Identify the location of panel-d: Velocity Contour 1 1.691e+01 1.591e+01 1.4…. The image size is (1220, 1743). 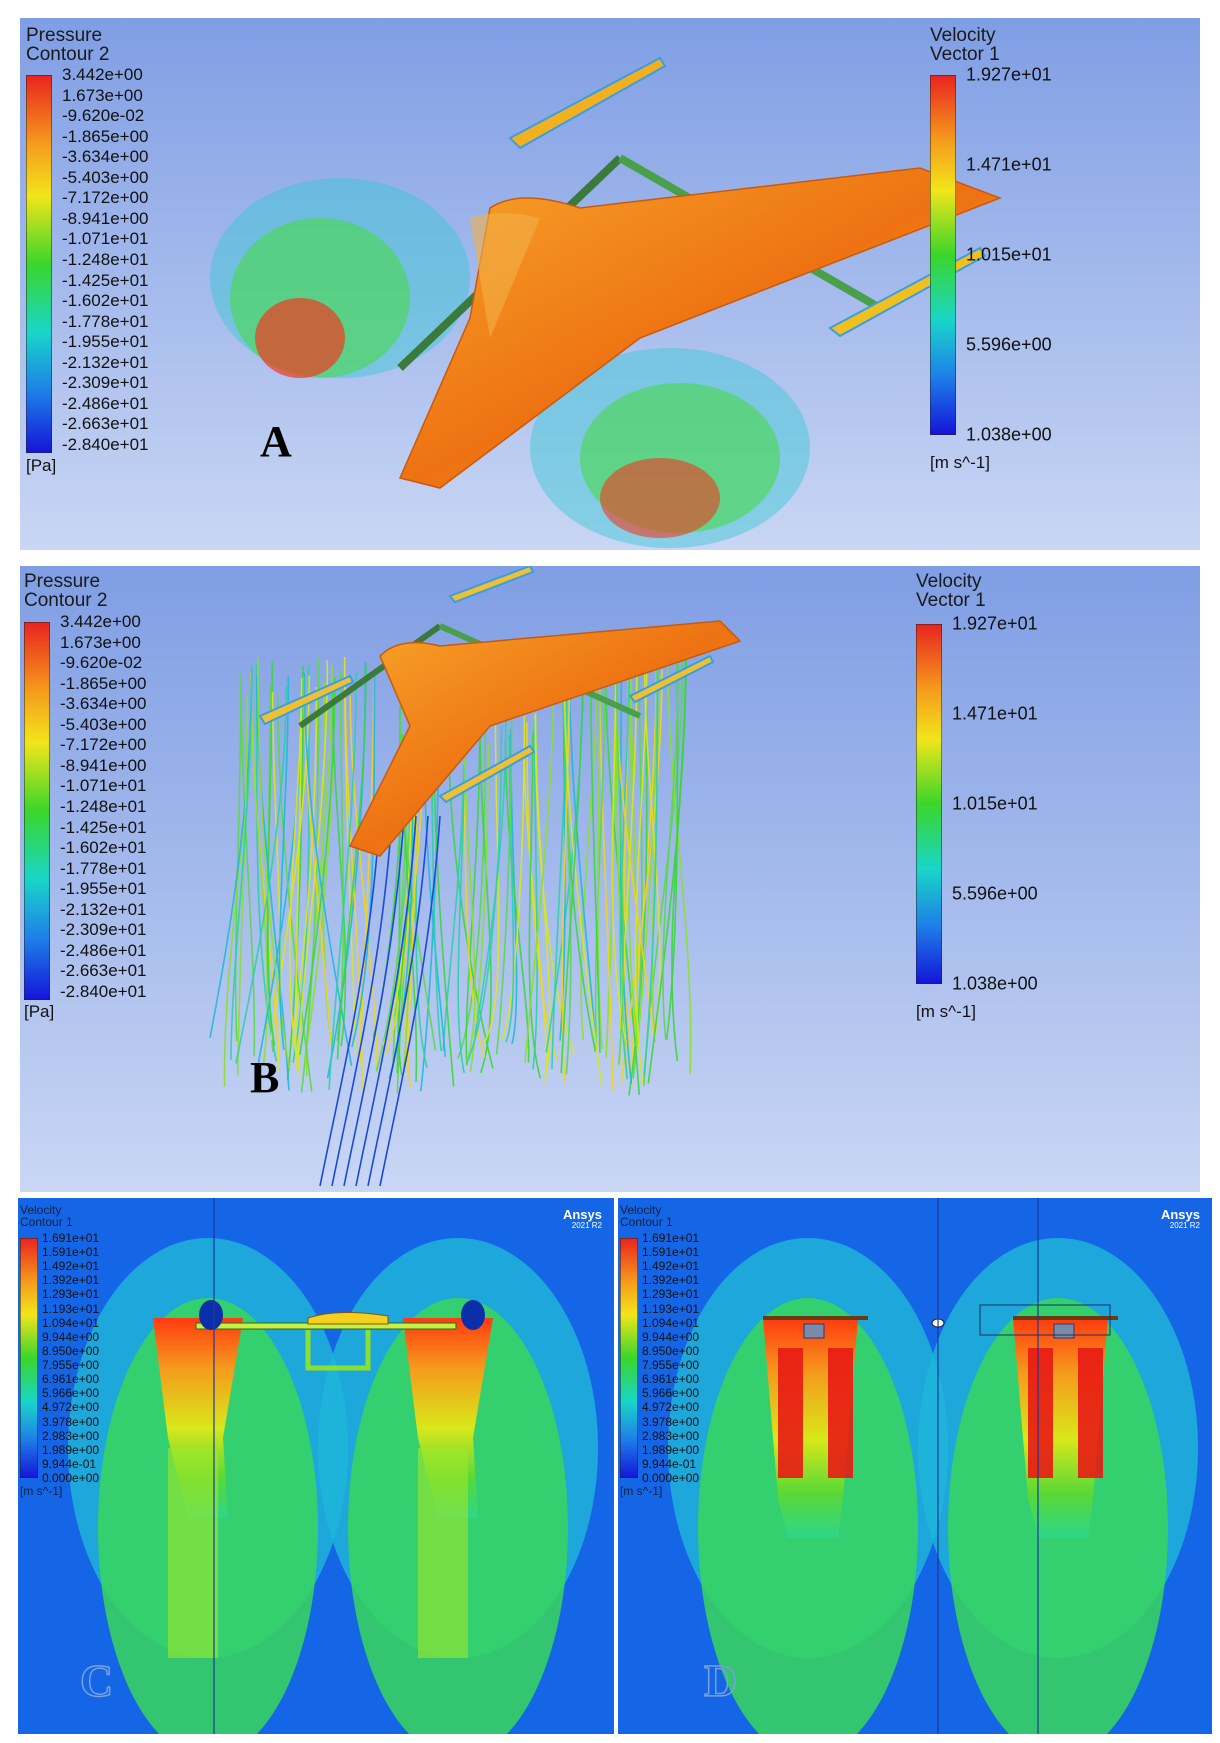
(915, 1466).